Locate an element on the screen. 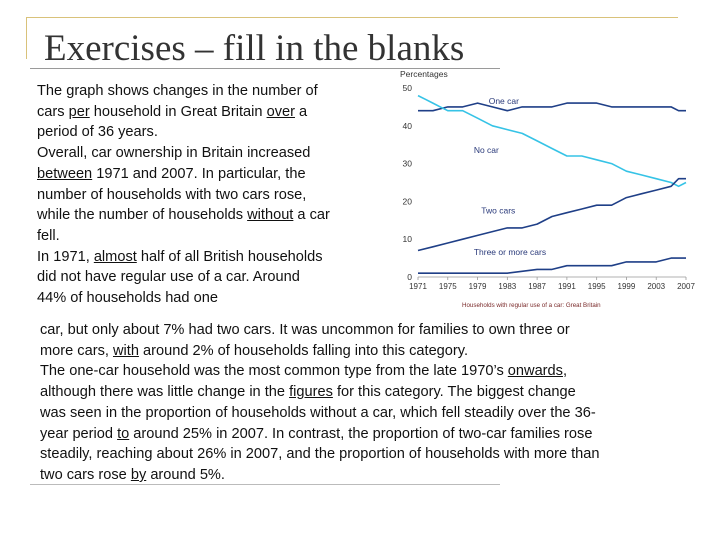  underlined-word: to is located at coordinates (123, 433).